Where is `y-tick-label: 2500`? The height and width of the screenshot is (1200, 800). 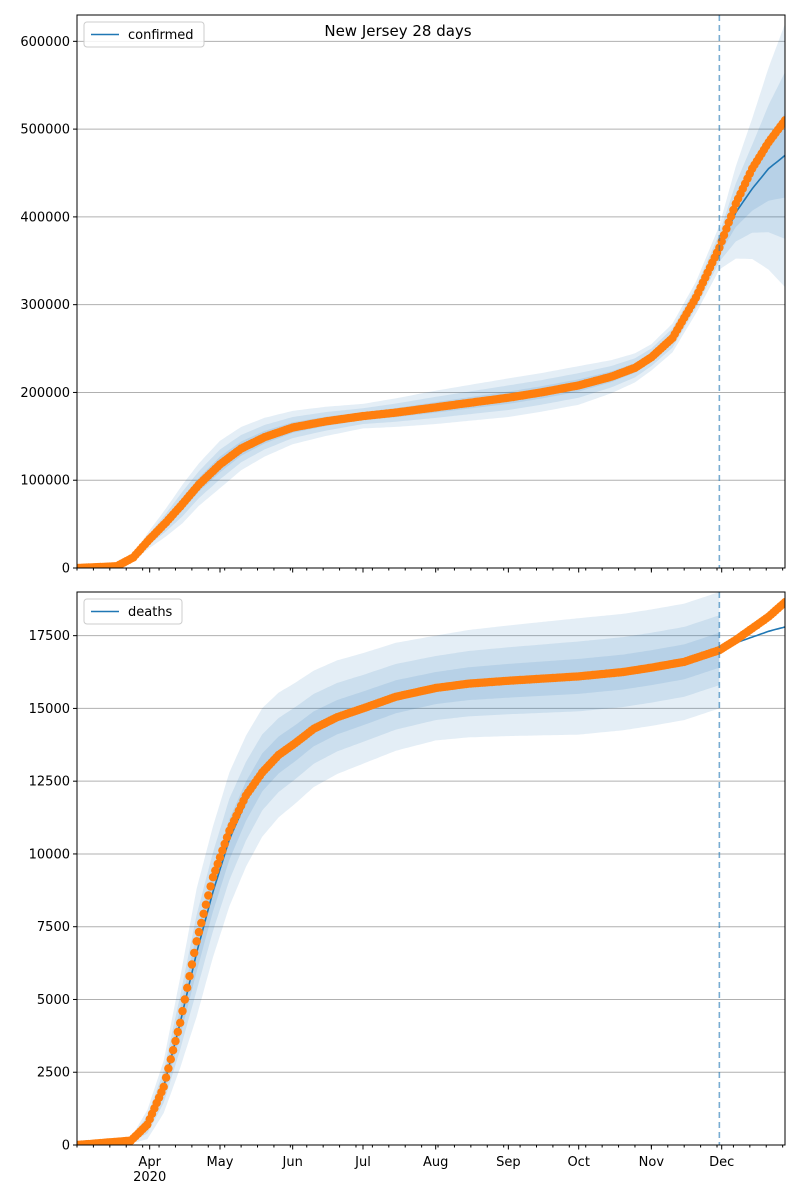 y-tick-label: 2500 is located at coordinates (53, 1073).